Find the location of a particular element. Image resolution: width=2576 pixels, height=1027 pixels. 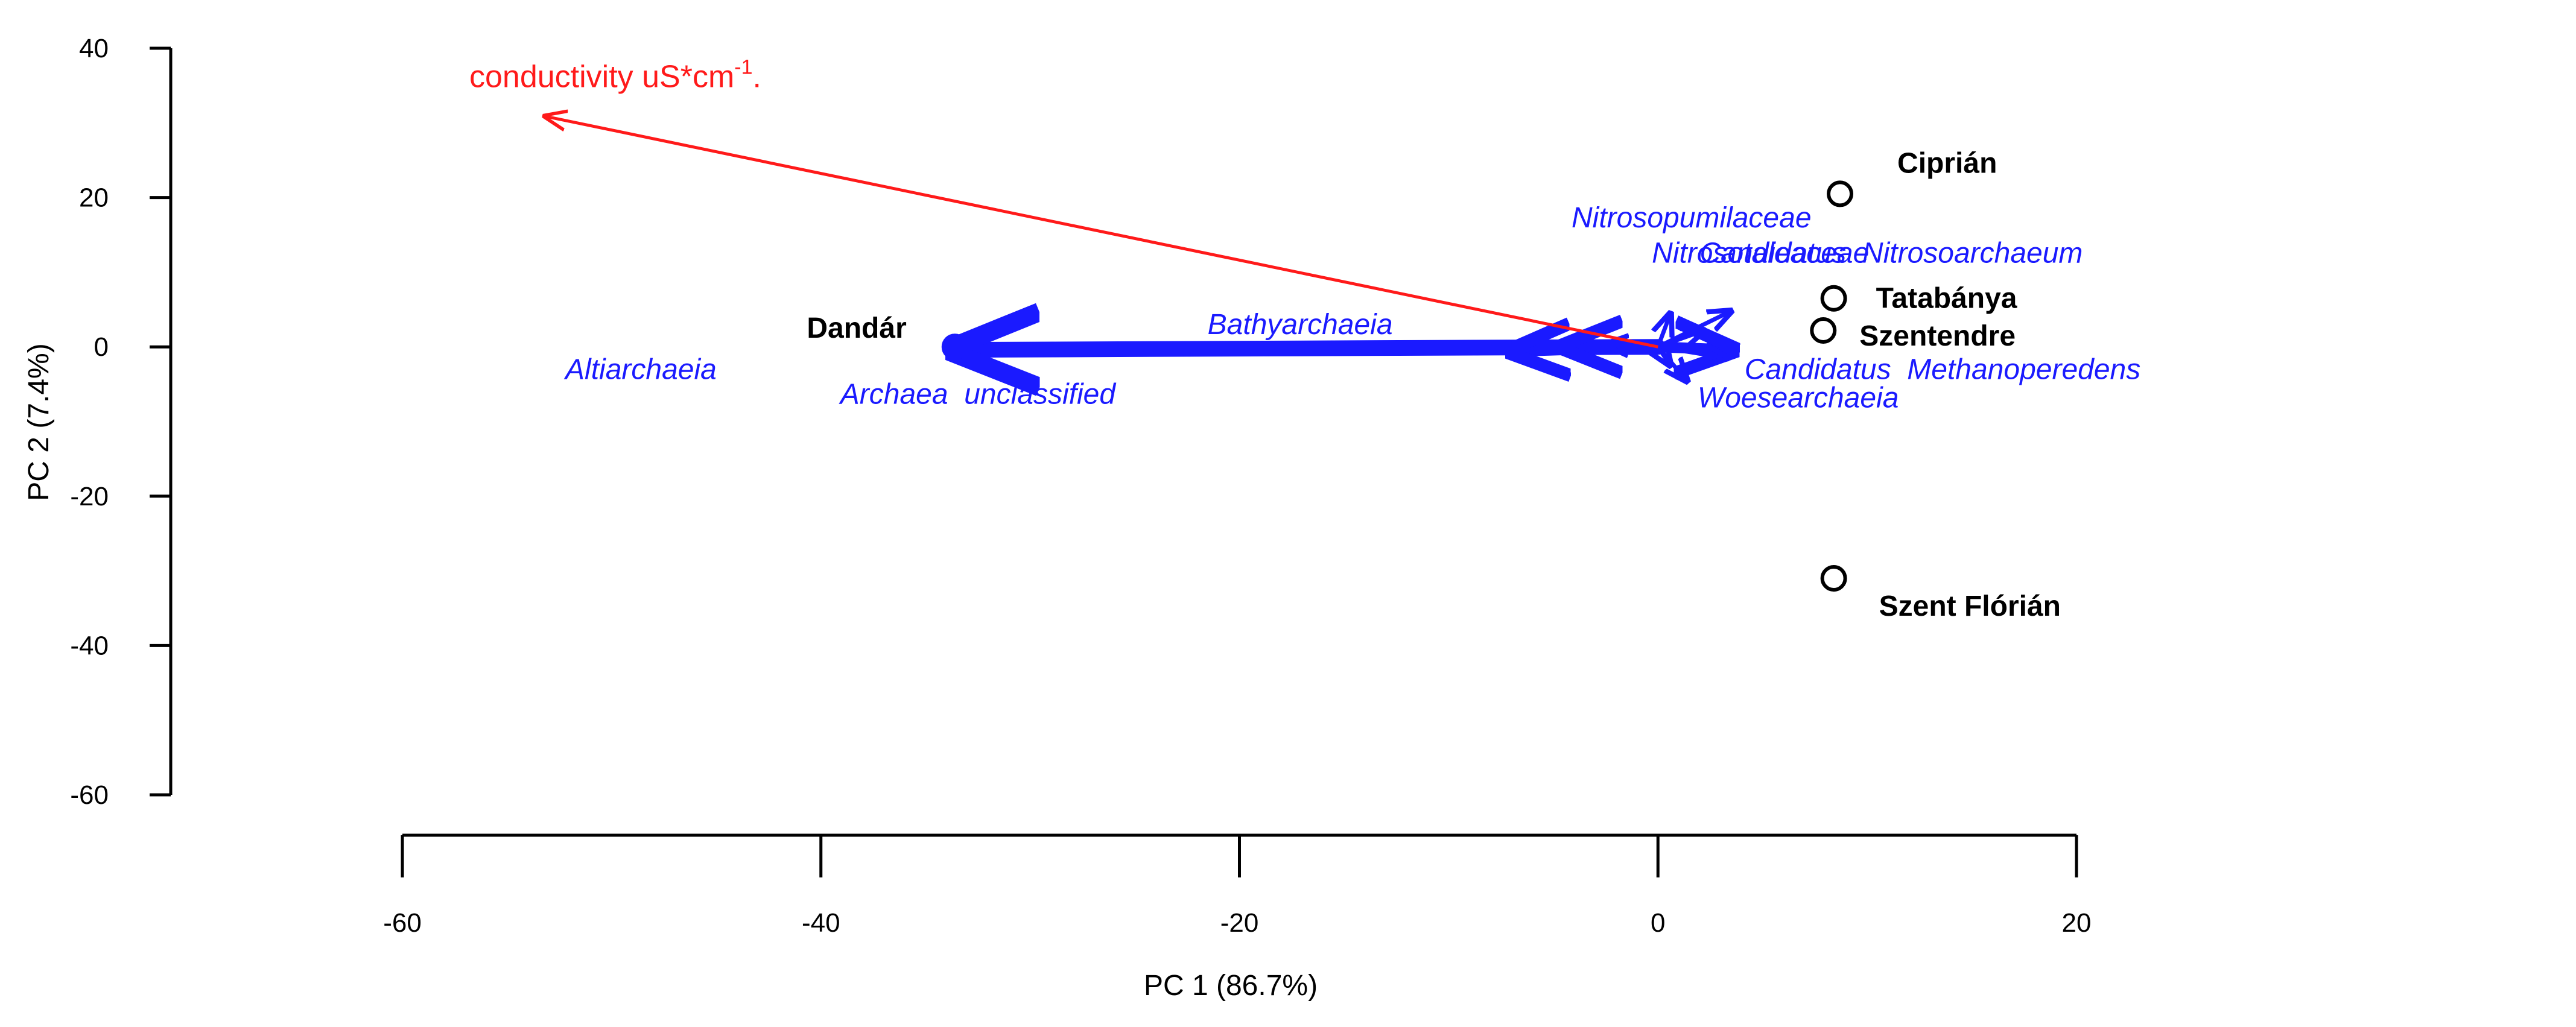

x-axis-ticks: -60 -40 -20 0 20 is located at coordinates (1237, 886).